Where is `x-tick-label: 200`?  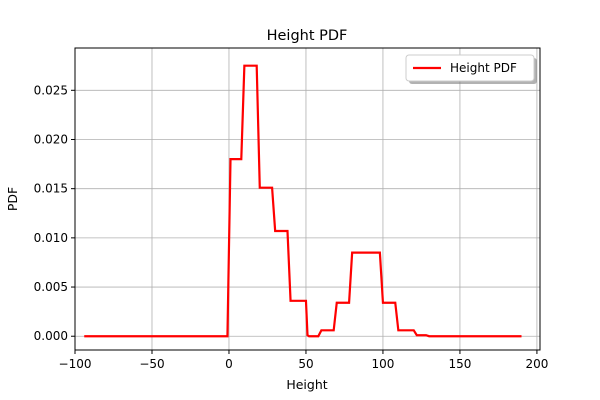
x-tick-label: 200 is located at coordinates (536, 364).